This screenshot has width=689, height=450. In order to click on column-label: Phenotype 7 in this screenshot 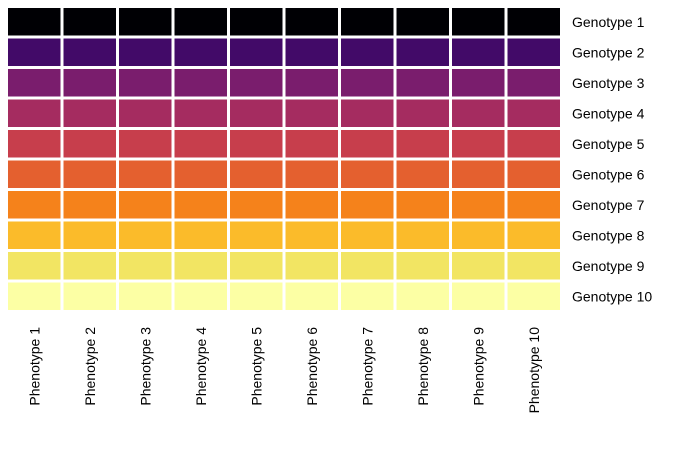, I will do `click(367, 366)`.